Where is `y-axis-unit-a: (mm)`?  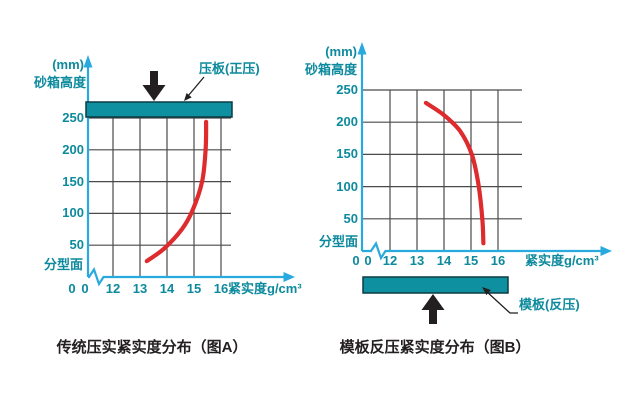 y-axis-unit-a: (mm) is located at coordinates (68, 64).